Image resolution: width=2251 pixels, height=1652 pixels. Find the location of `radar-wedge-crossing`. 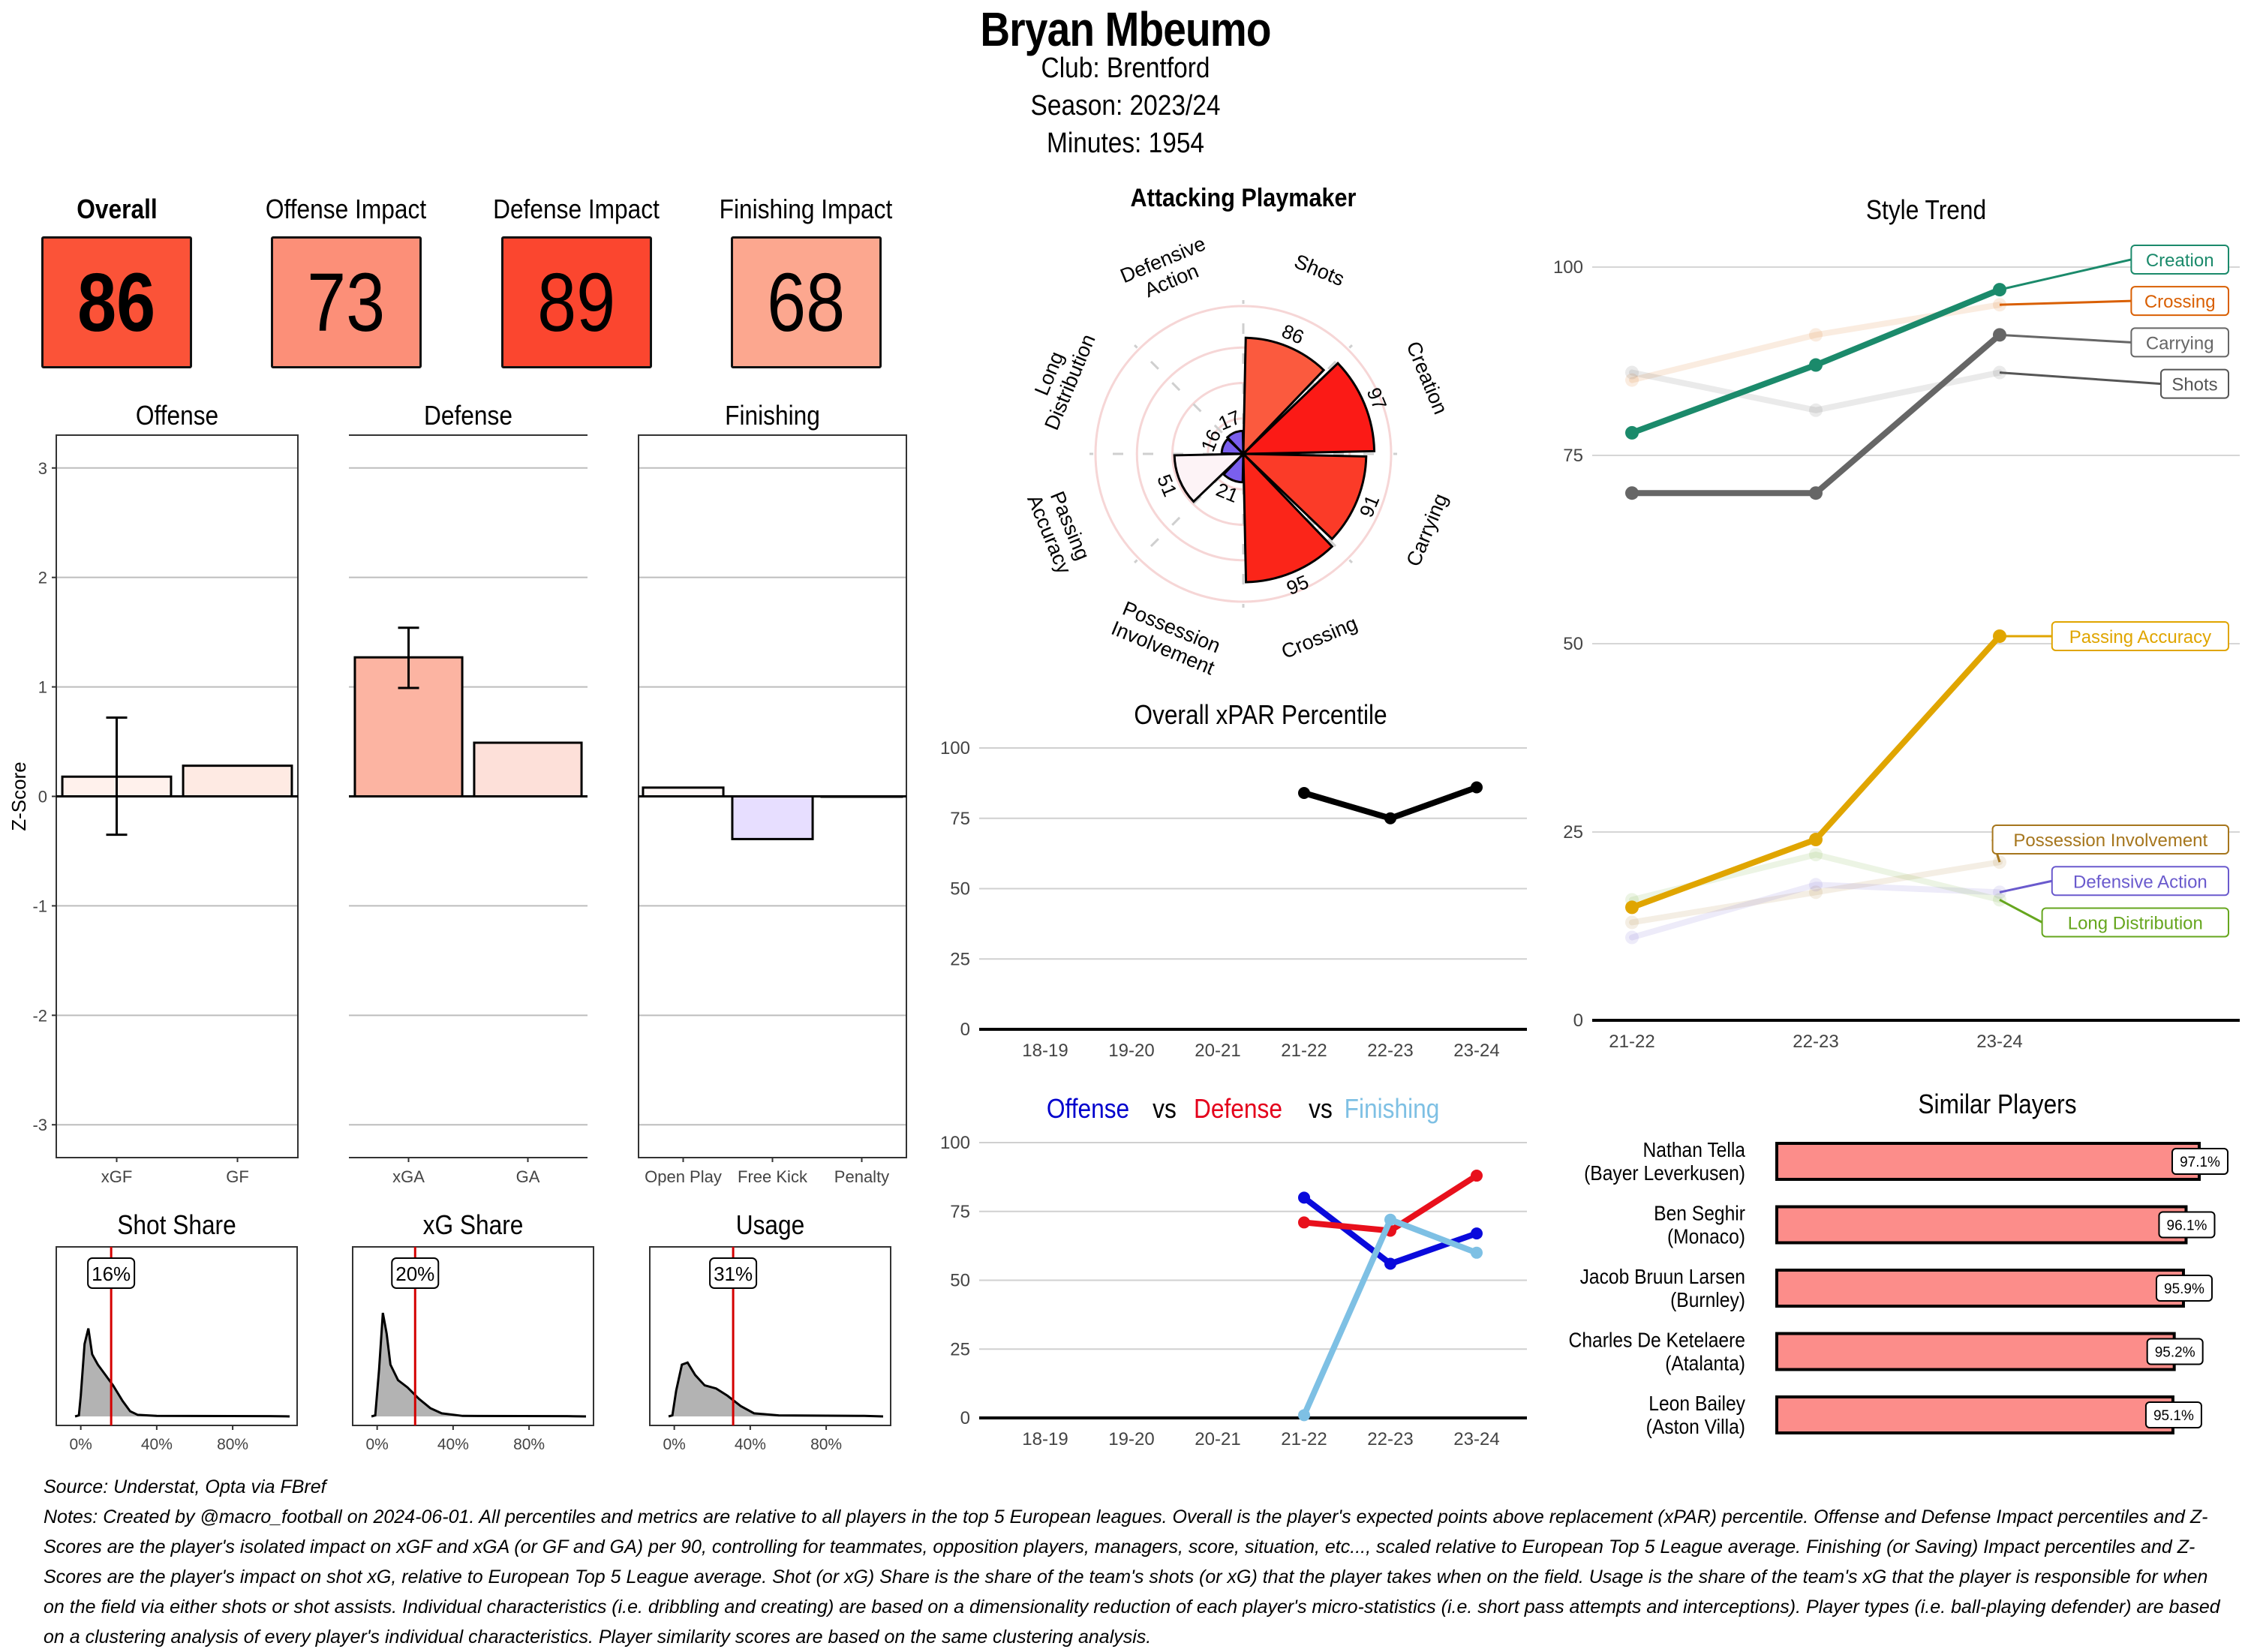

radar-wedge-crossing is located at coordinates (1288, 517).